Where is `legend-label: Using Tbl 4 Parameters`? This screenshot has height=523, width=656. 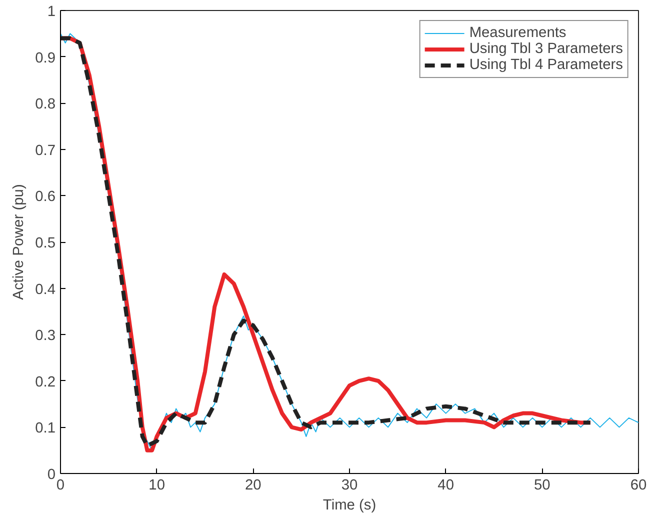
legend-label: Using Tbl 4 Parameters is located at coordinates (546, 65).